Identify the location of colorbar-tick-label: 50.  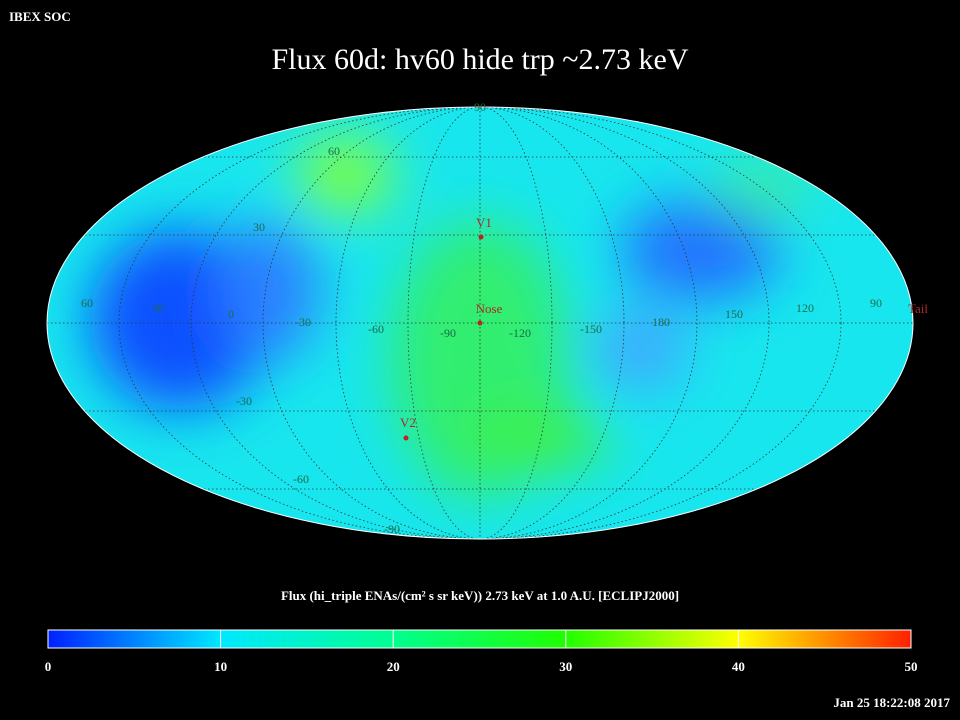
(911, 666).